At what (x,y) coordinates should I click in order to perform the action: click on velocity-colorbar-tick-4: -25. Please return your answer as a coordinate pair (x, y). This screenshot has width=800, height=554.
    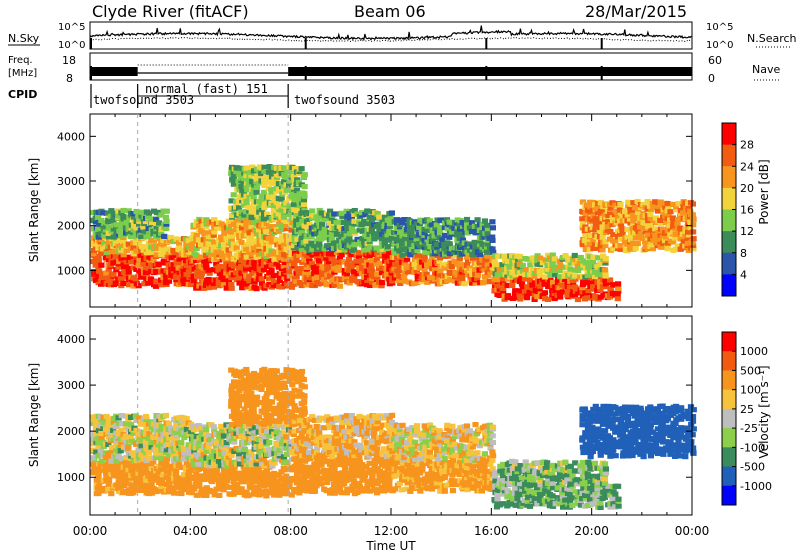
    Looking at the image, I should click on (749, 428).